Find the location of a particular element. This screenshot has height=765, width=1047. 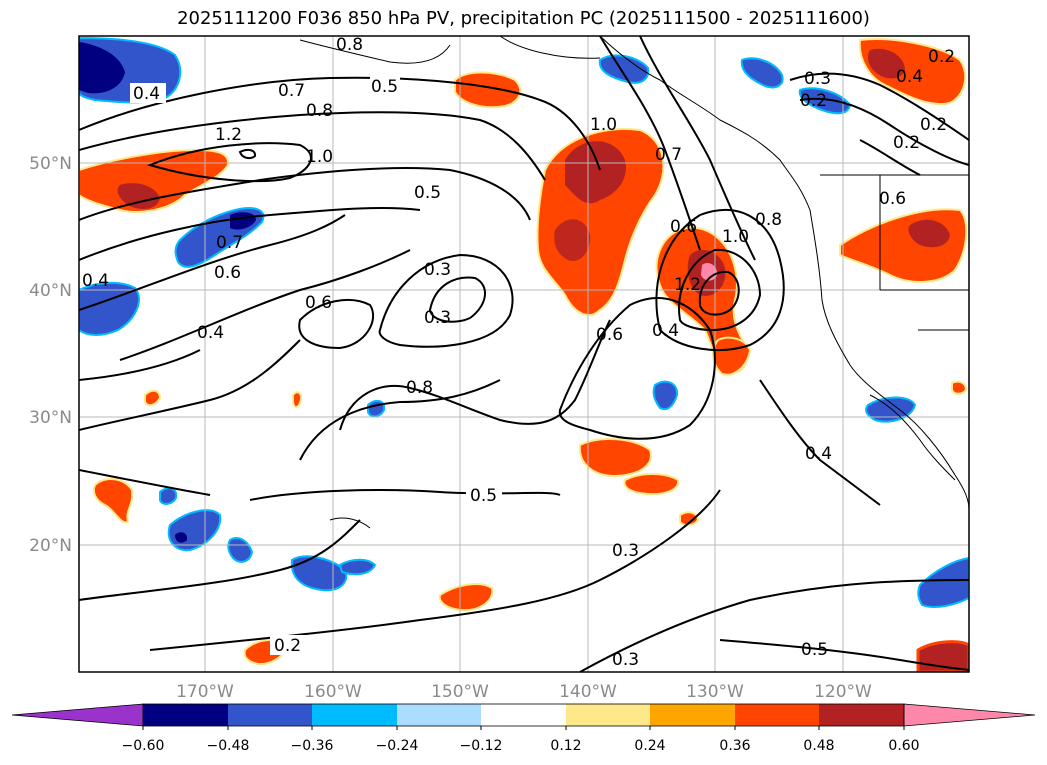

colorbar-extend-min is located at coordinates (77, 715).